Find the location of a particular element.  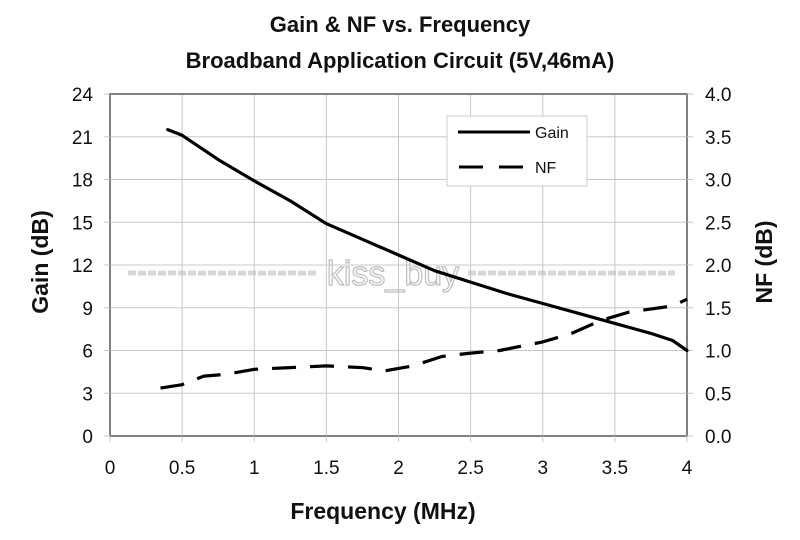

y-tick-label: 9 is located at coordinates (87, 309).